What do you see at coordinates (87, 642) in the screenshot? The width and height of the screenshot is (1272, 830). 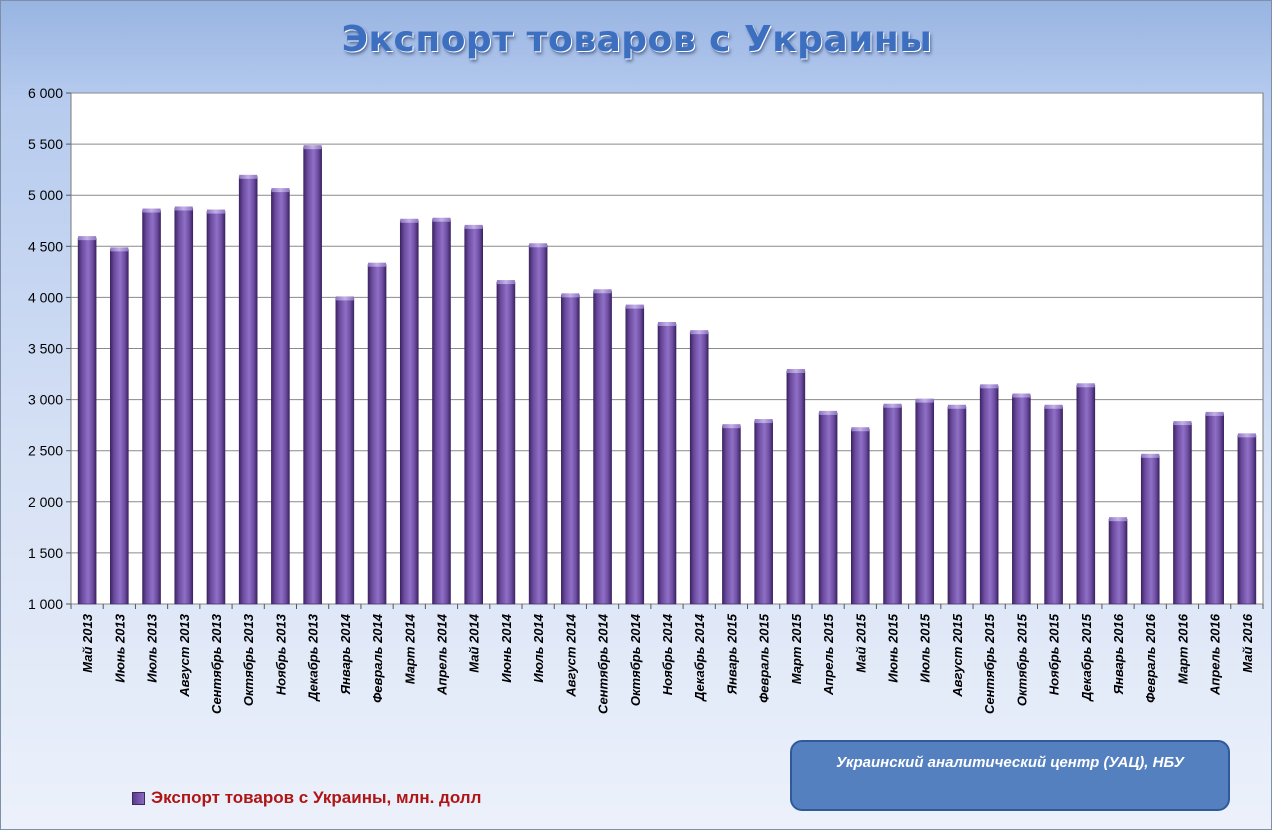 I see `x-tick-label: Май 2013` at bounding box center [87, 642].